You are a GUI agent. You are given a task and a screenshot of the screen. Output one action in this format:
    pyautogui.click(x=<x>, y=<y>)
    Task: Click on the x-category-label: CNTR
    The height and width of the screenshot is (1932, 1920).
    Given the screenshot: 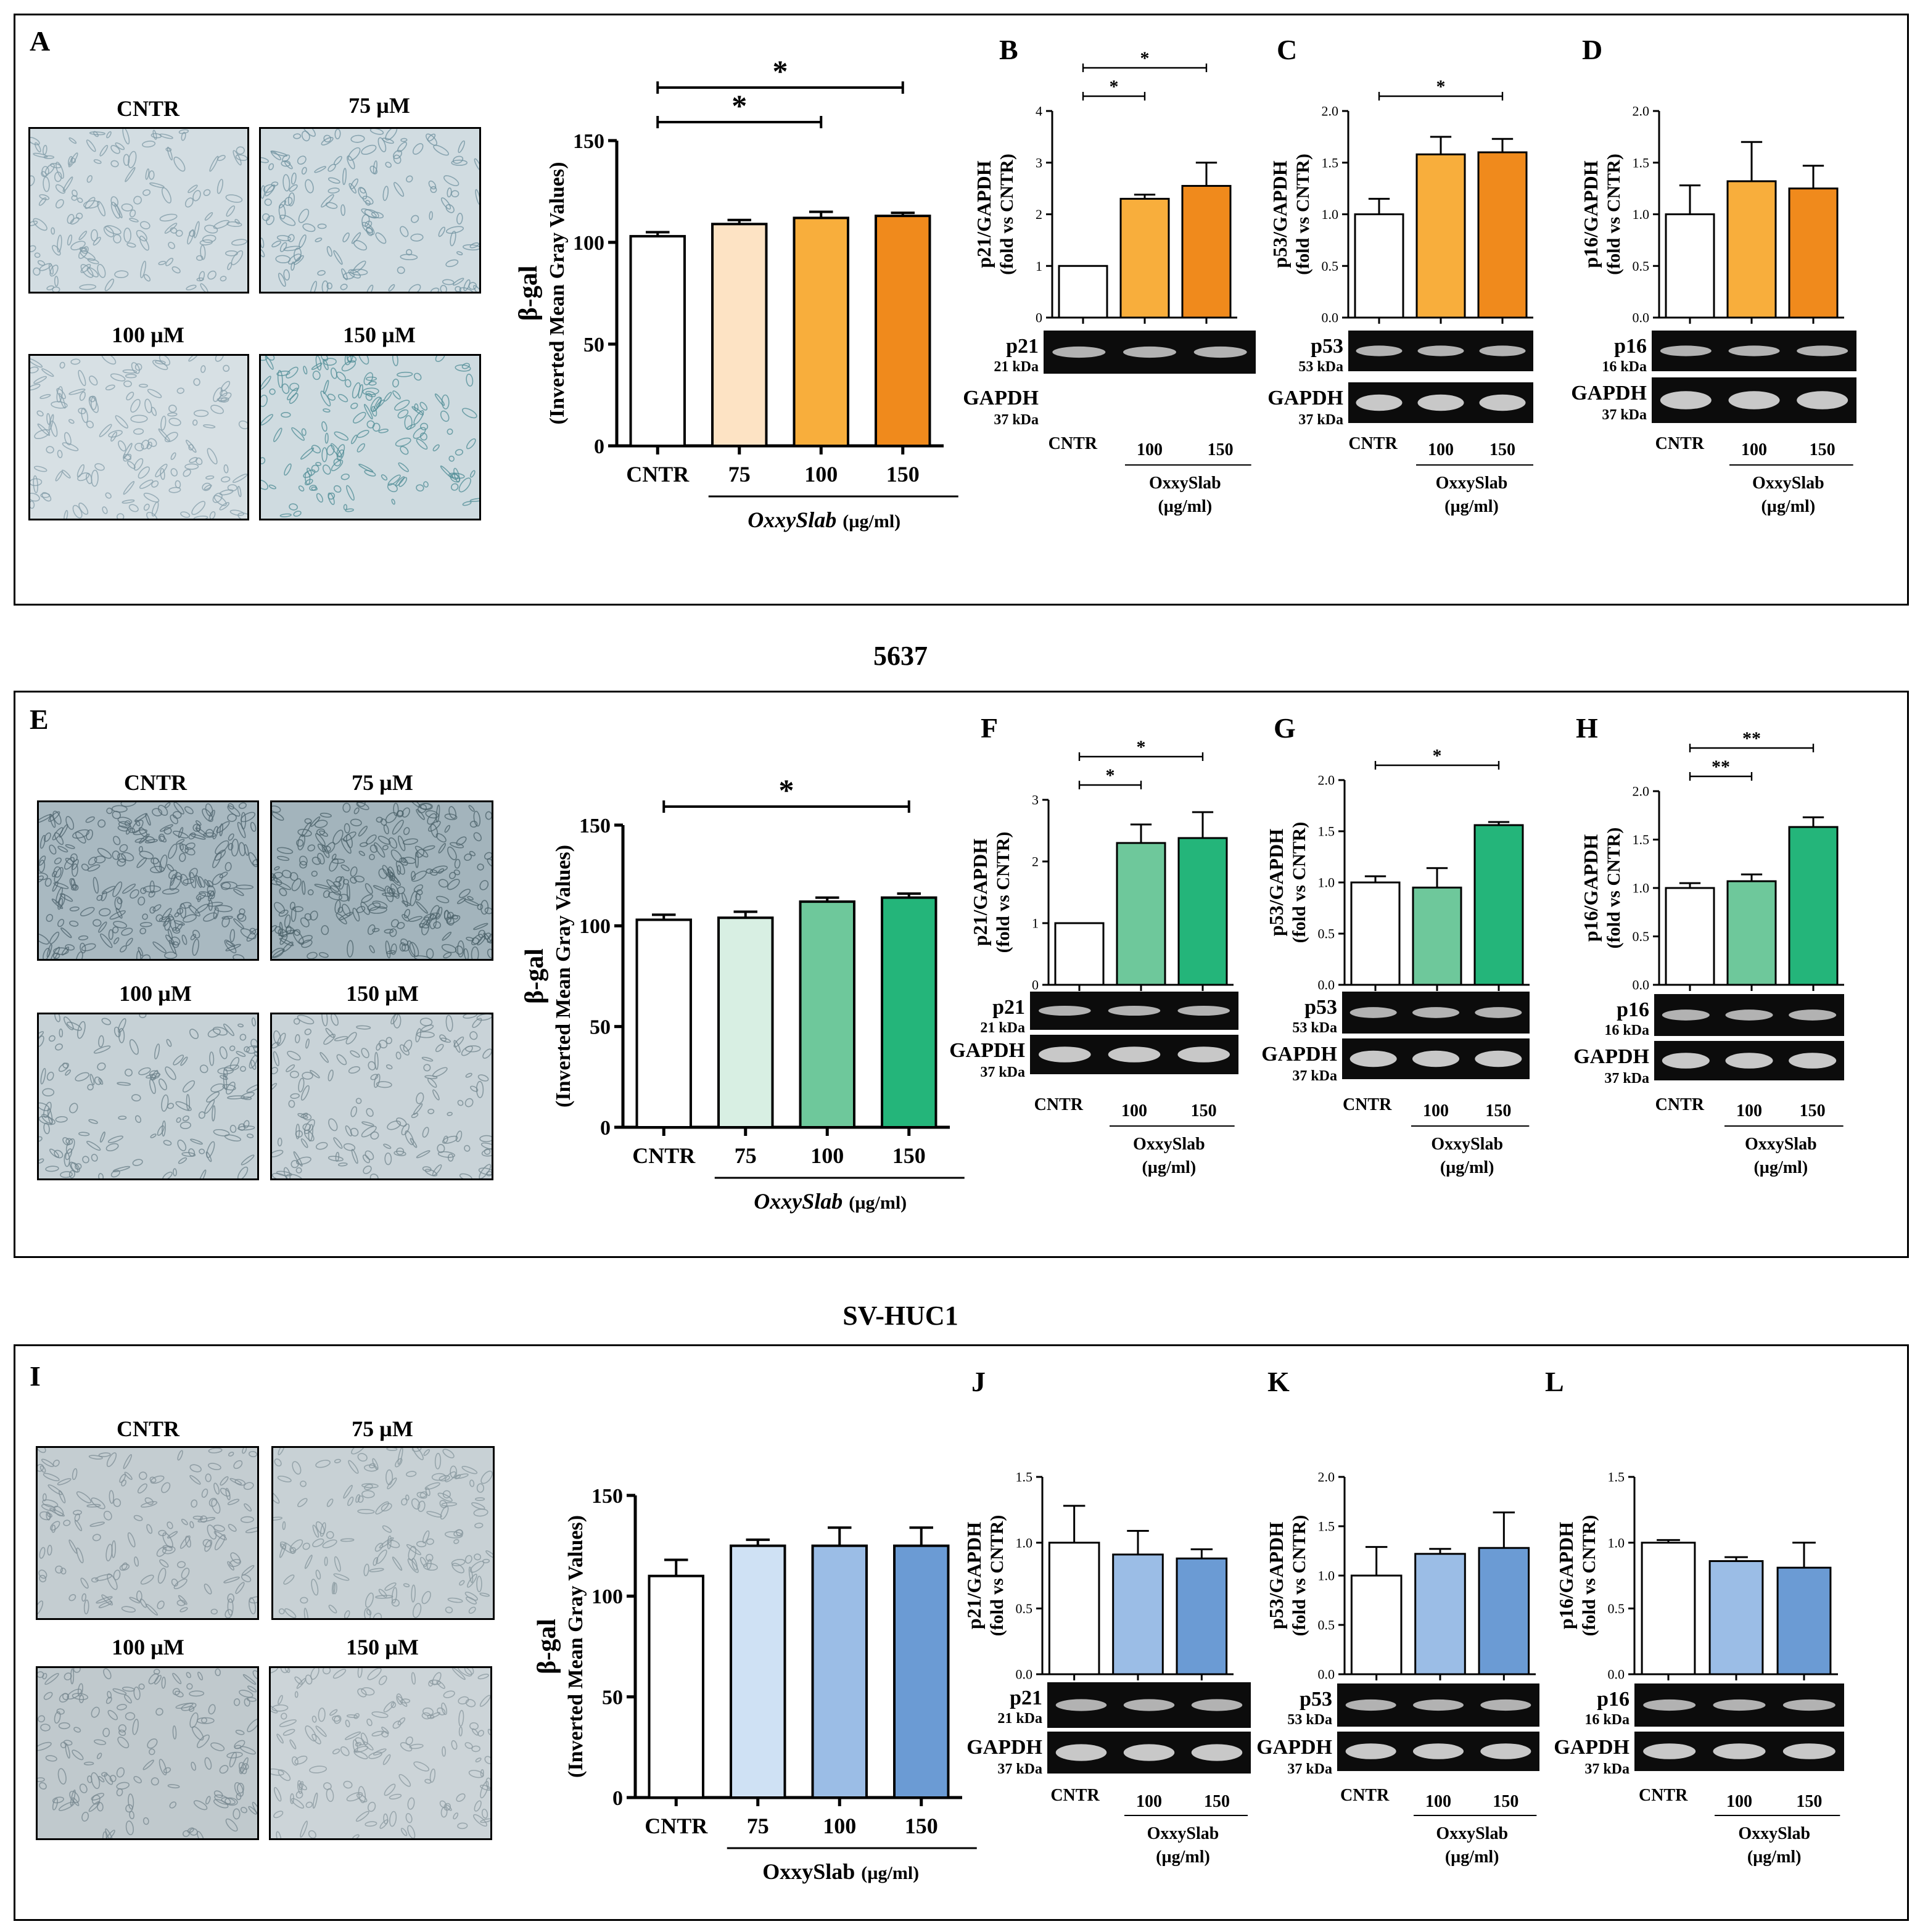 What is the action you would take?
    pyautogui.click(x=676, y=1826)
    